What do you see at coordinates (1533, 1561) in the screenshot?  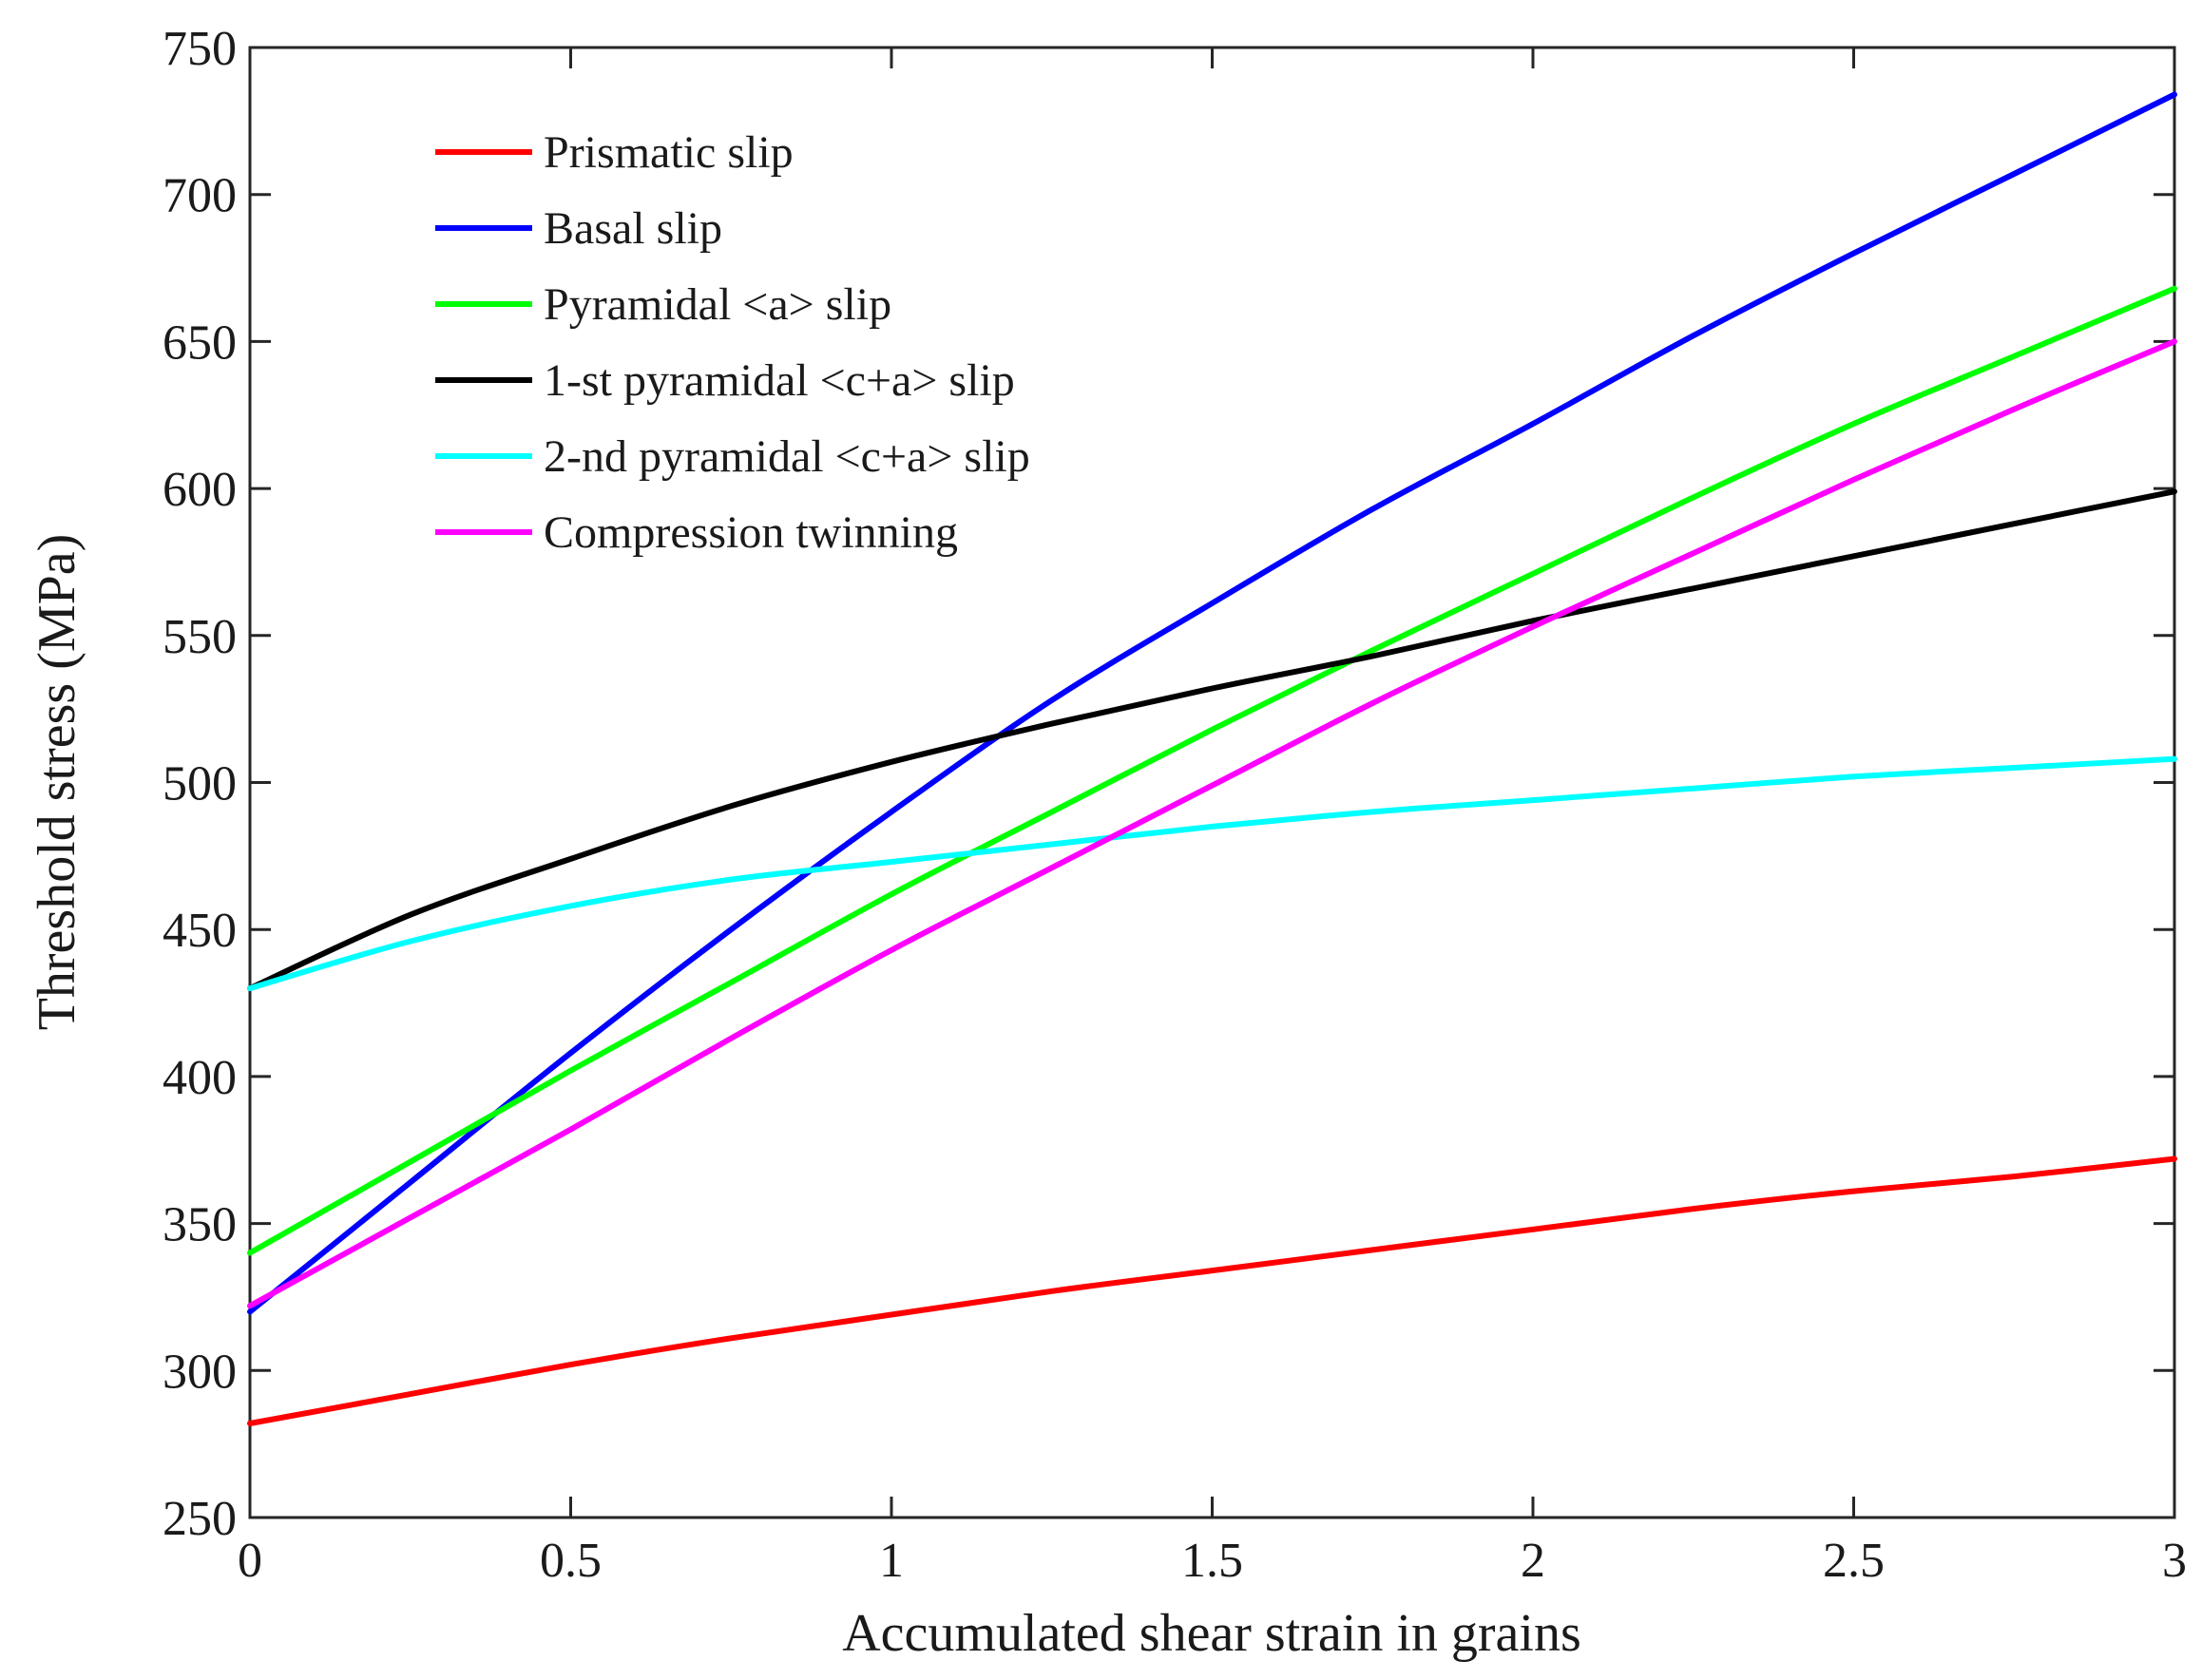 I see `x-tick-label: 2` at bounding box center [1533, 1561].